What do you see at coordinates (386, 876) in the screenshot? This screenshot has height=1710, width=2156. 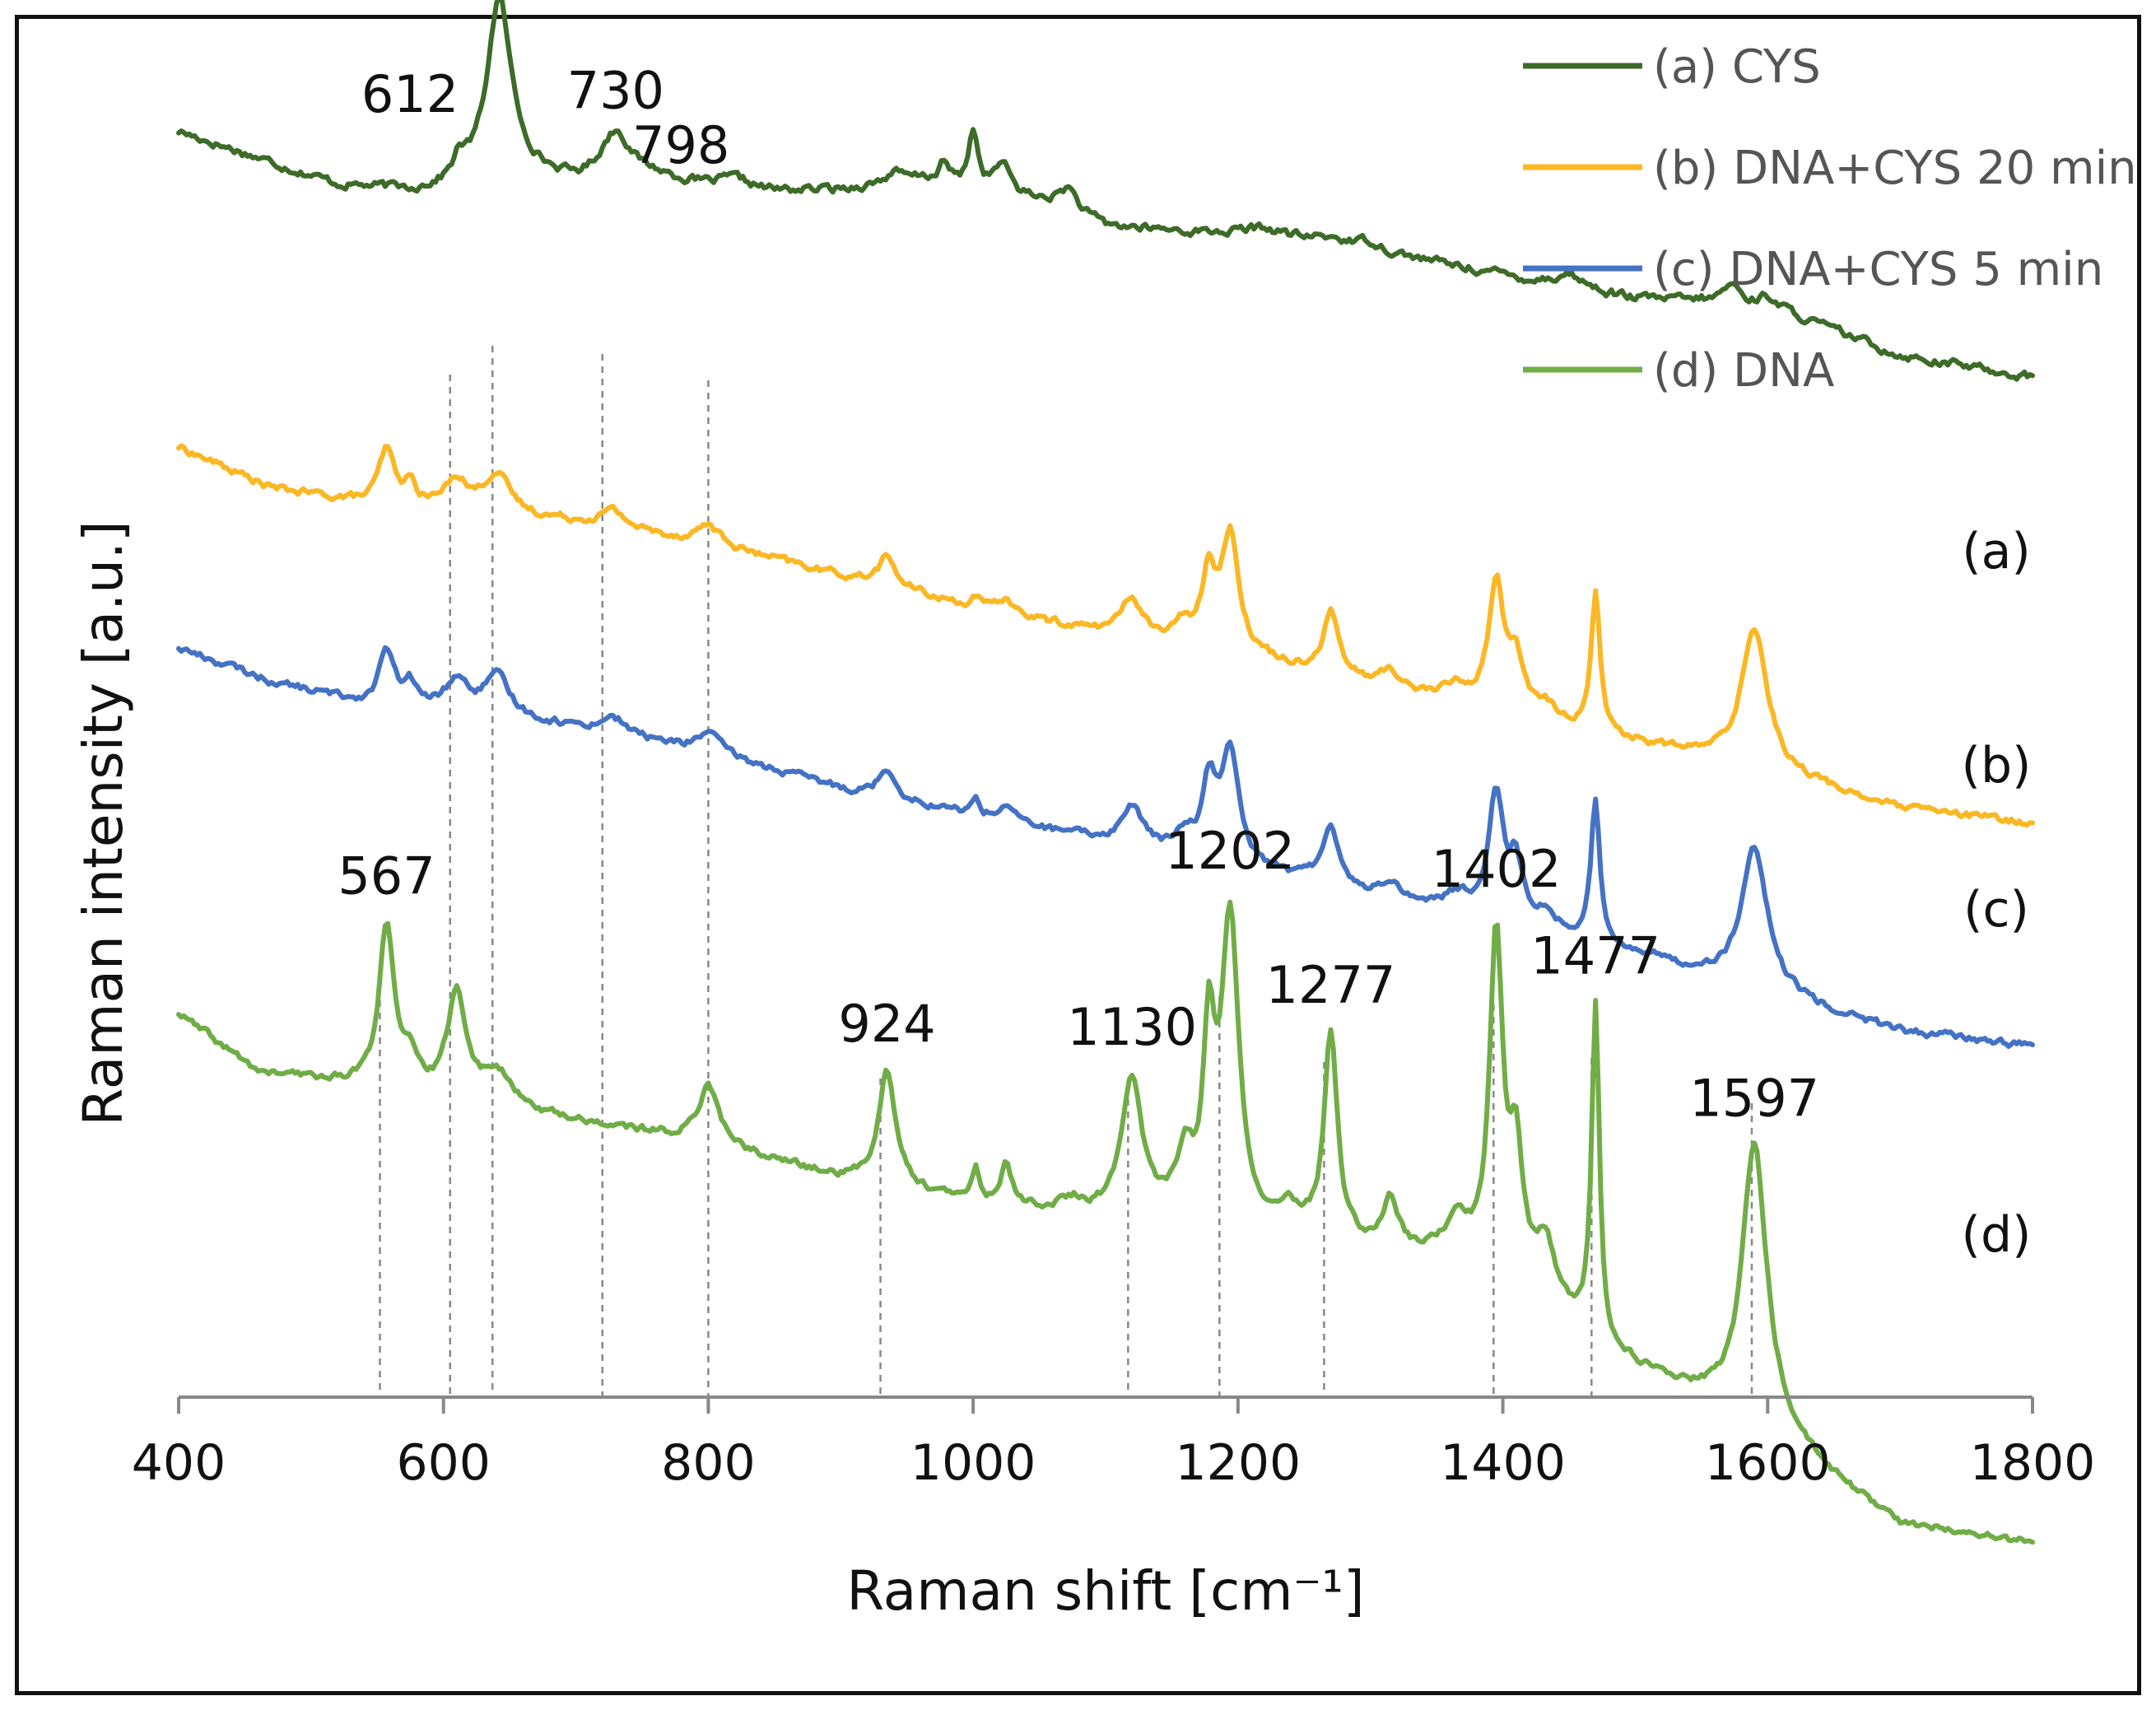 I see `peak-label: 567` at bounding box center [386, 876].